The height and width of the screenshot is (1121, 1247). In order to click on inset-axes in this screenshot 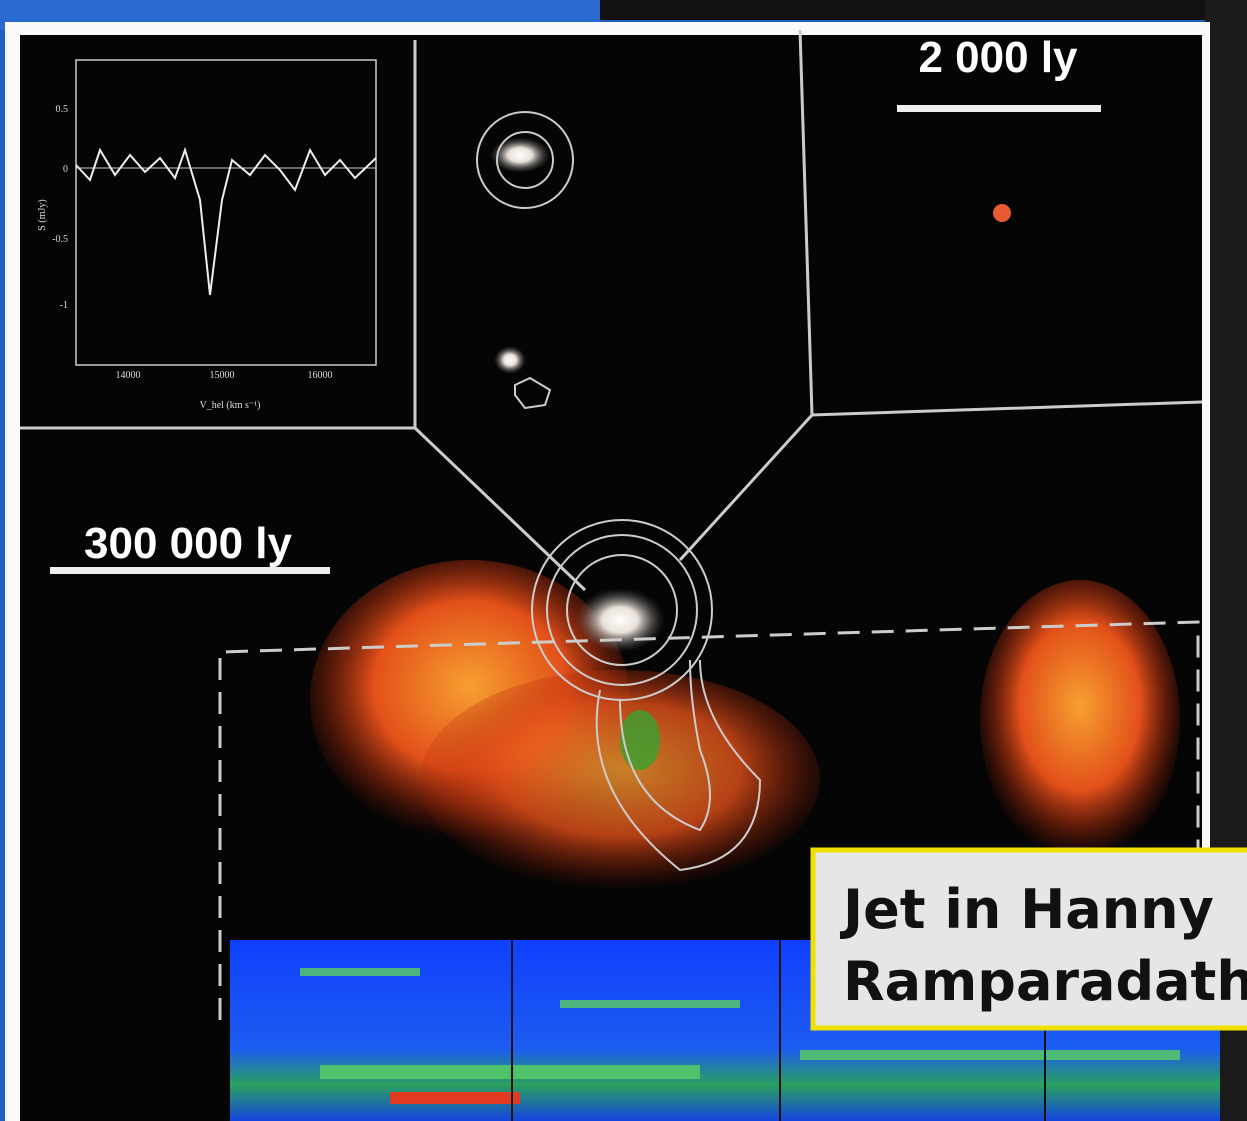, I will do `click(226, 212)`.